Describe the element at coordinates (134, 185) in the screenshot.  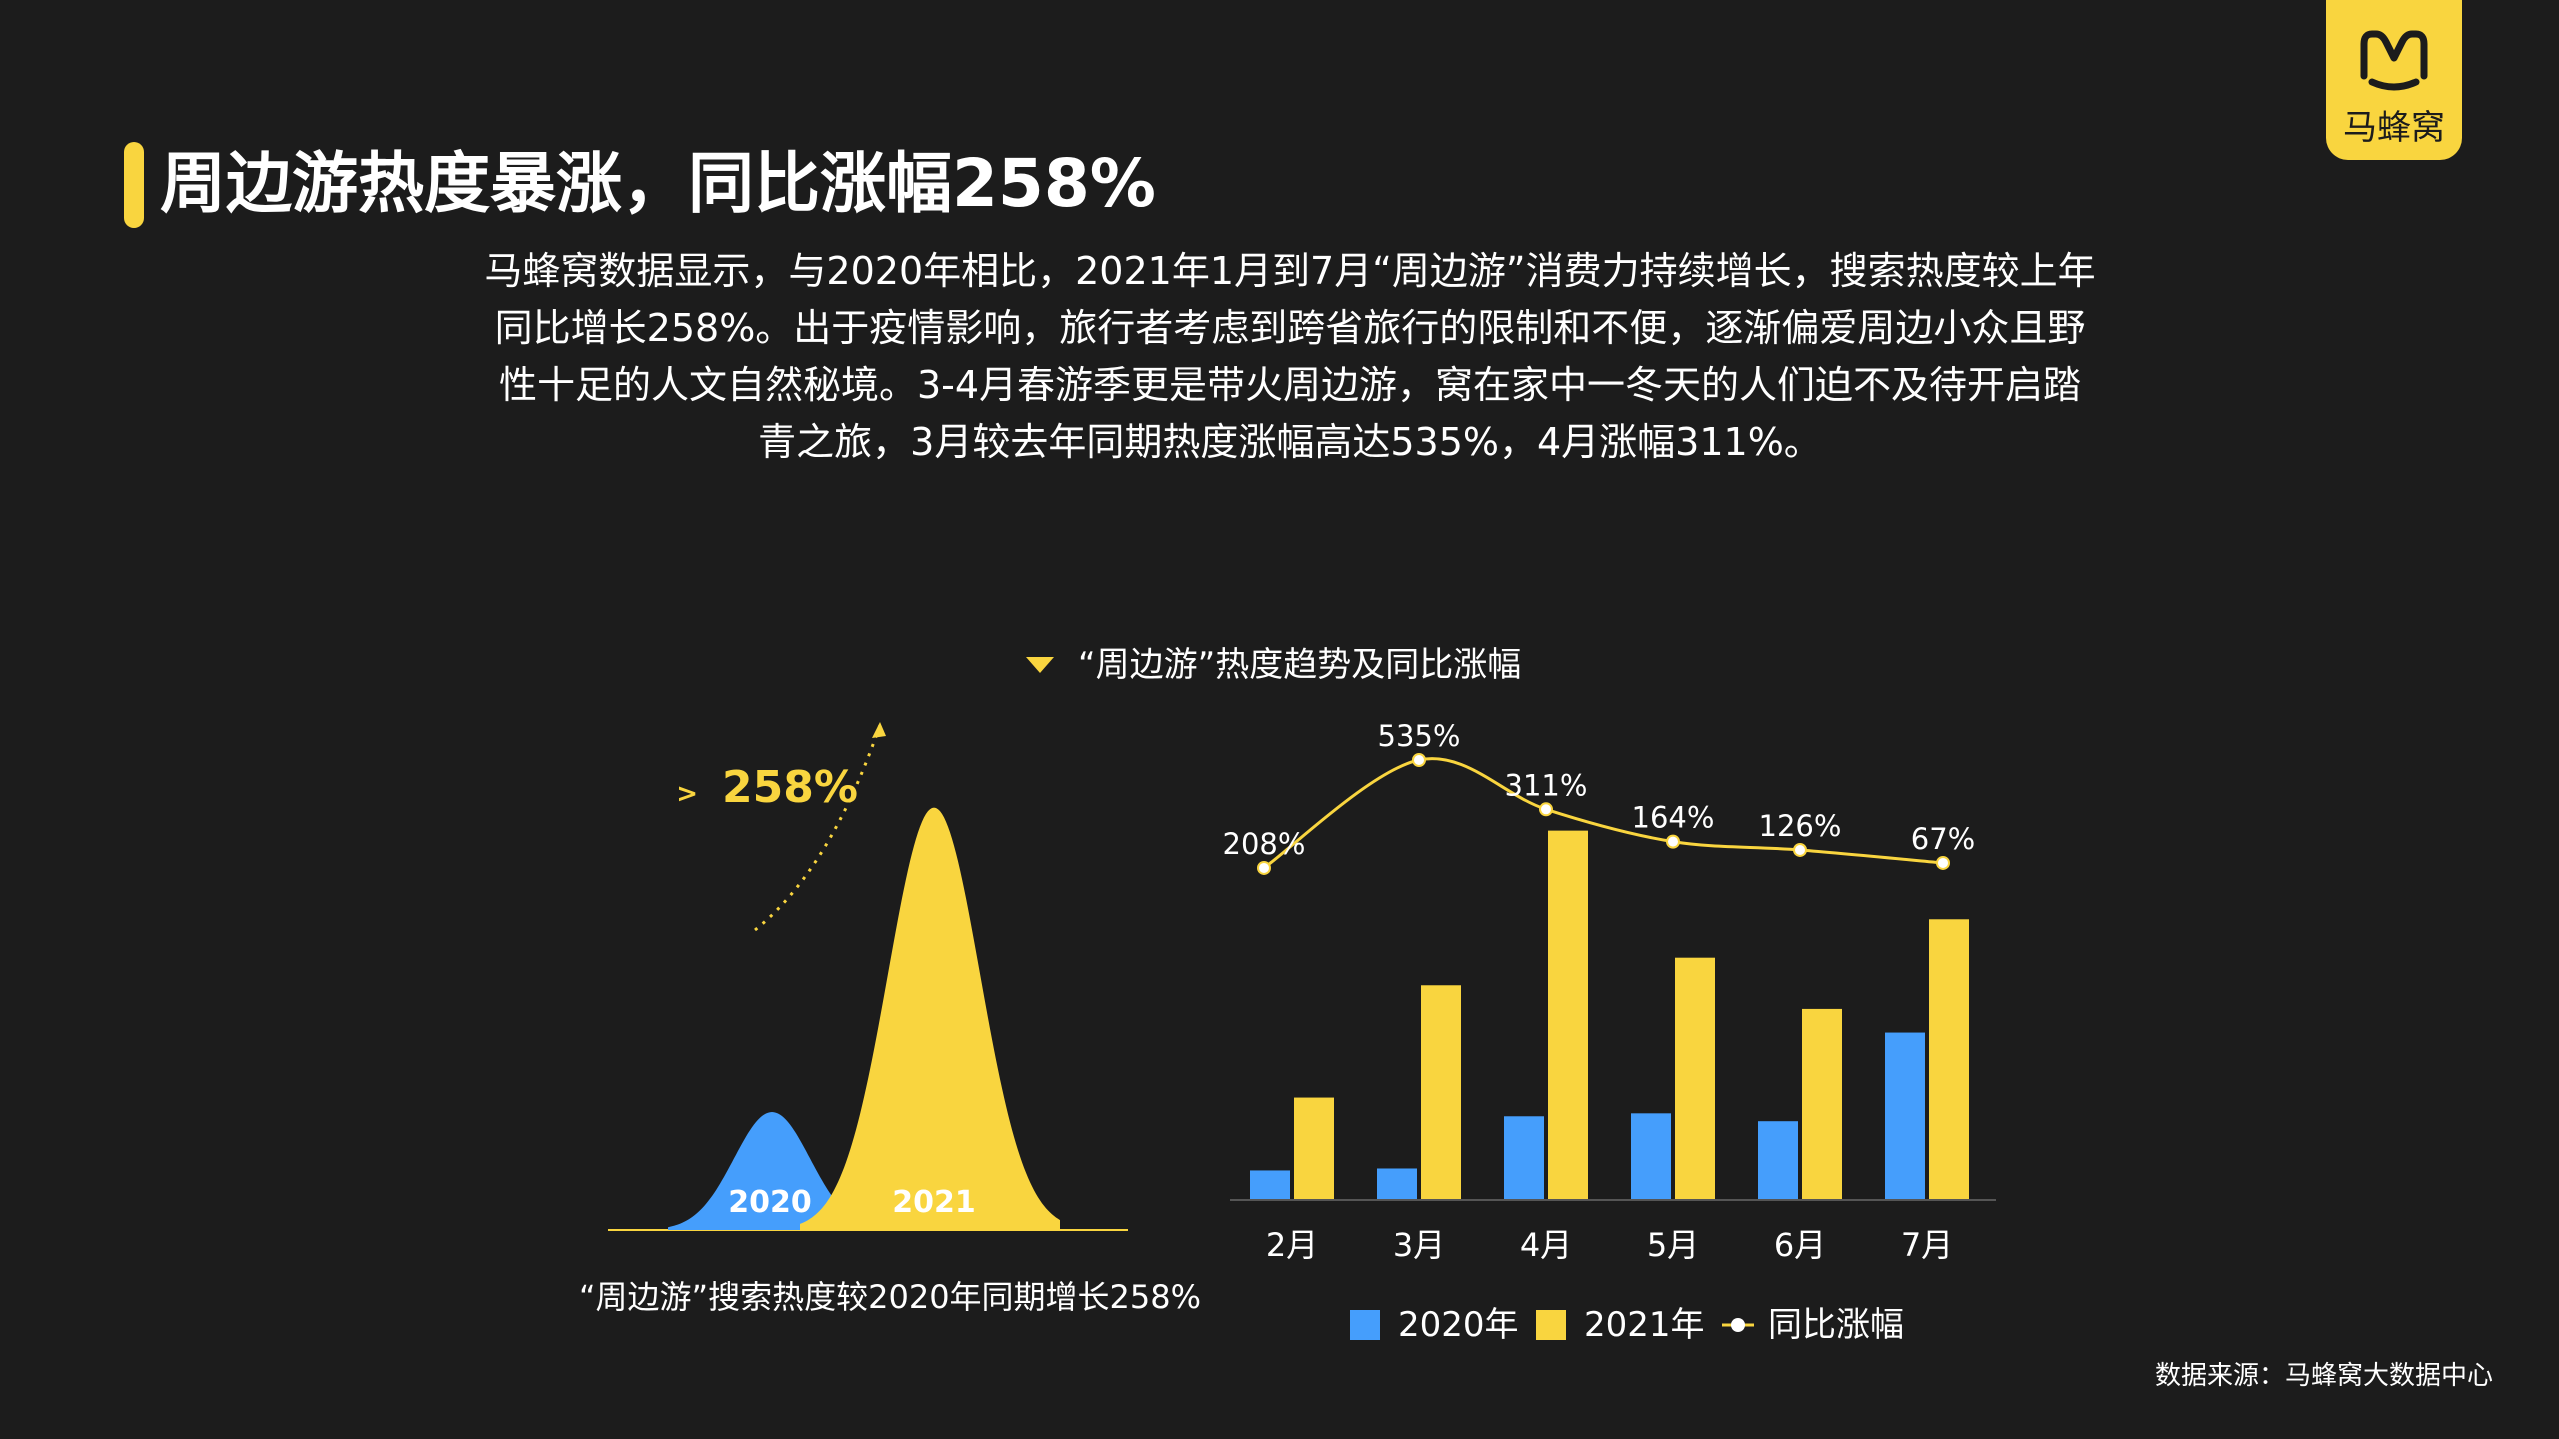
I see `title-accent-bar` at that location.